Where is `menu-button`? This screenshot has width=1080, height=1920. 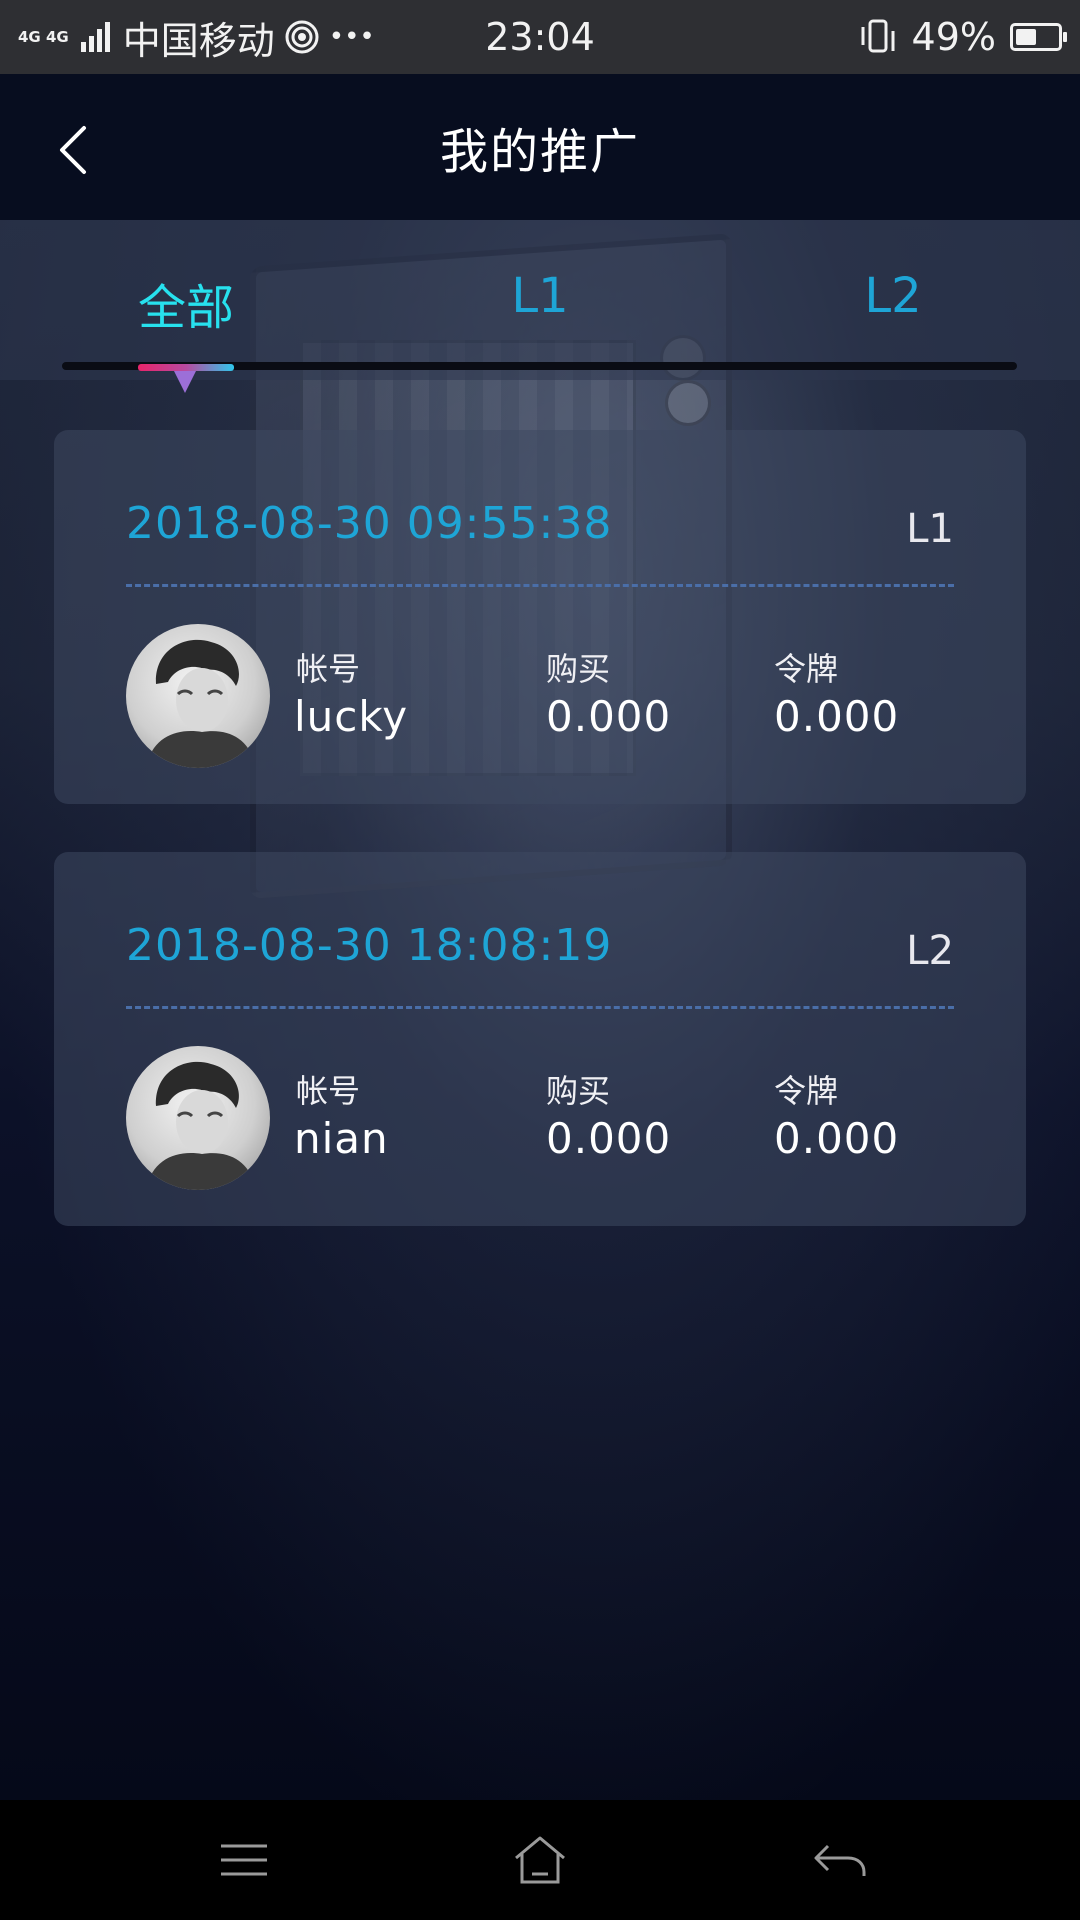 menu-button is located at coordinates (244, 1860).